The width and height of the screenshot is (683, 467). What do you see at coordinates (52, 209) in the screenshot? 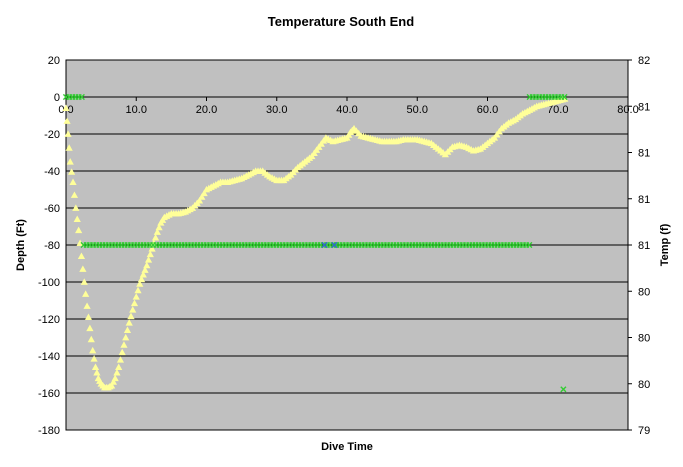
I see `y-tick-label: -60` at bounding box center [52, 209].